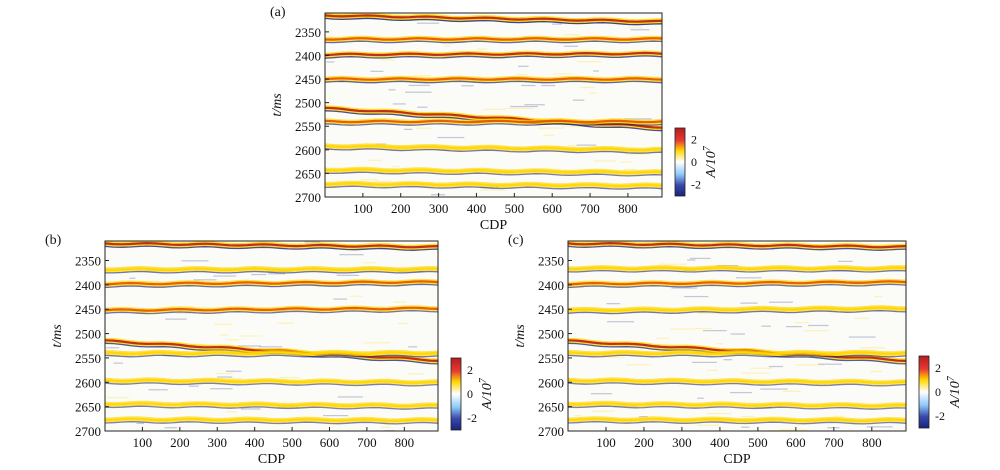 The height and width of the screenshot is (470, 1000). I want to click on colorbar-label-base: A/10, so click(487, 396).